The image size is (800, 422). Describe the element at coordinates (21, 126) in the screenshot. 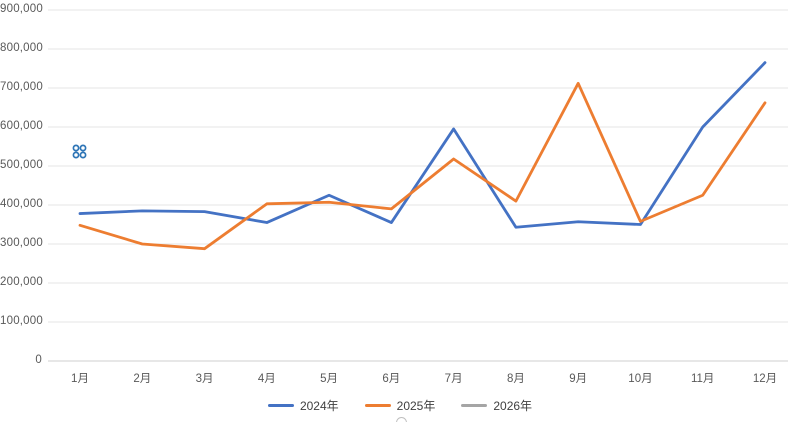

I see `y-axis-tick-label: 600,000` at that location.